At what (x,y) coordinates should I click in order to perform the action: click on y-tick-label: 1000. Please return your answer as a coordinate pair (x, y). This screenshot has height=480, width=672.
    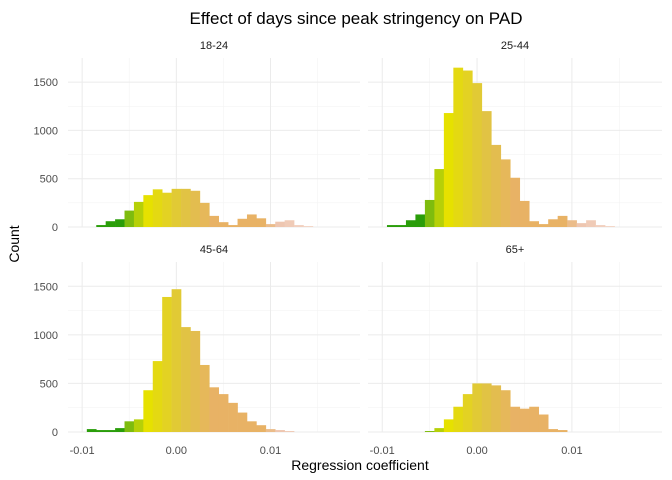
    Looking at the image, I should click on (46, 131).